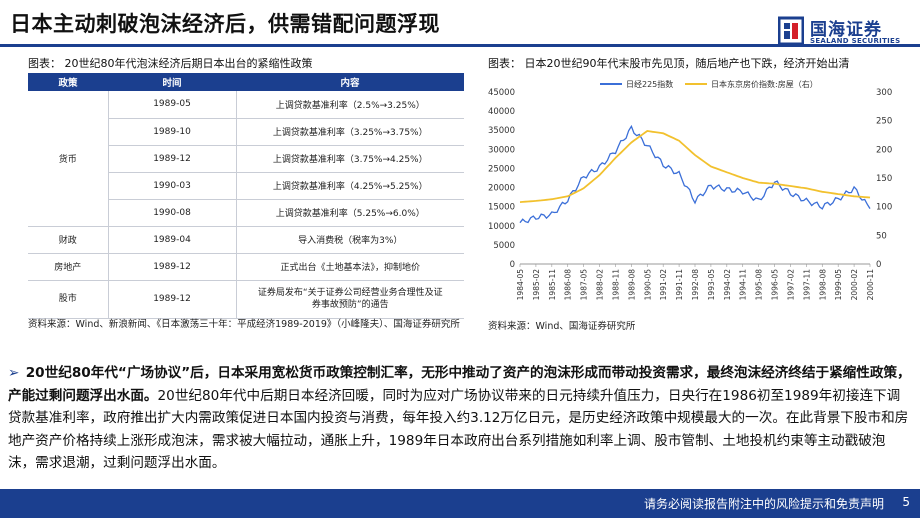  What do you see at coordinates (884, 122) in the screenshot?
I see `y-right-tick-label: 250` at bounding box center [884, 122].